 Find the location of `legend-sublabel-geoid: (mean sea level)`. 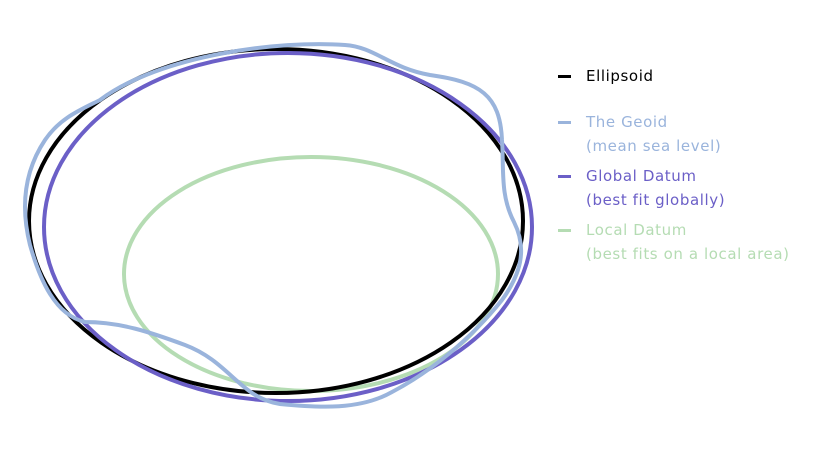

legend-sublabel-geoid: (mean sea level) is located at coordinates (654, 146).